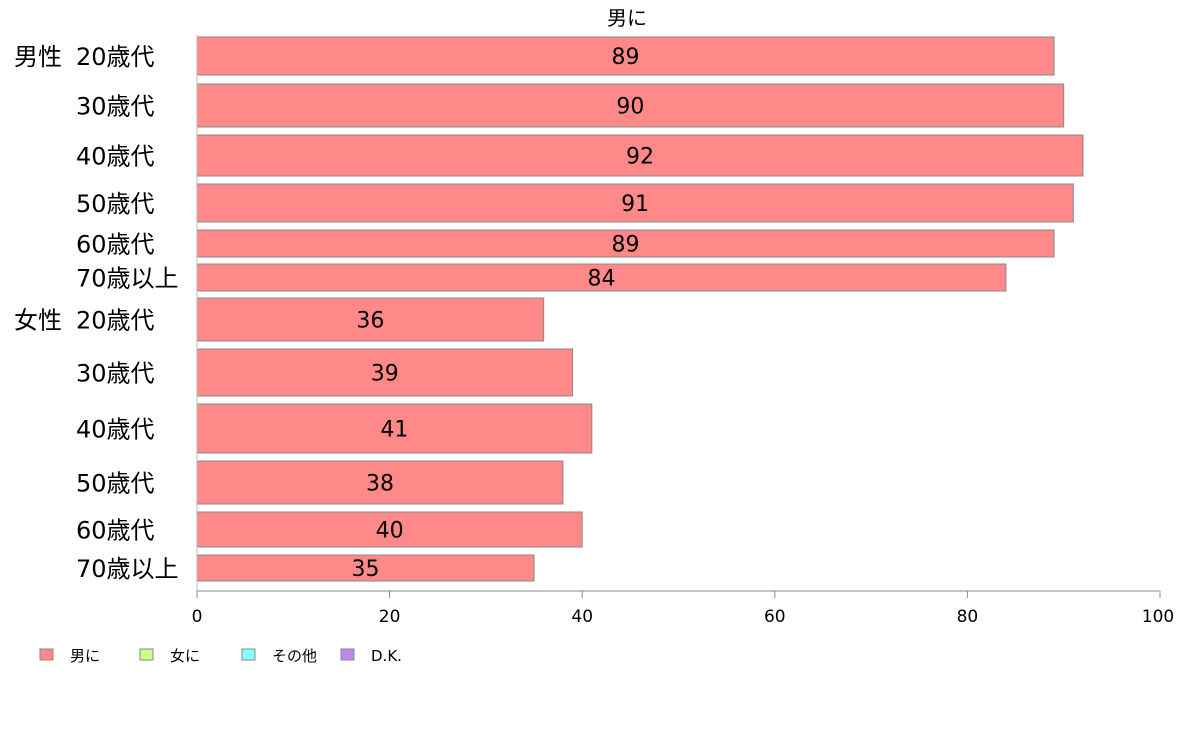 The height and width of the screenshot is (736, 1188). I want to click on legend-label: その他, so click(294, 656).